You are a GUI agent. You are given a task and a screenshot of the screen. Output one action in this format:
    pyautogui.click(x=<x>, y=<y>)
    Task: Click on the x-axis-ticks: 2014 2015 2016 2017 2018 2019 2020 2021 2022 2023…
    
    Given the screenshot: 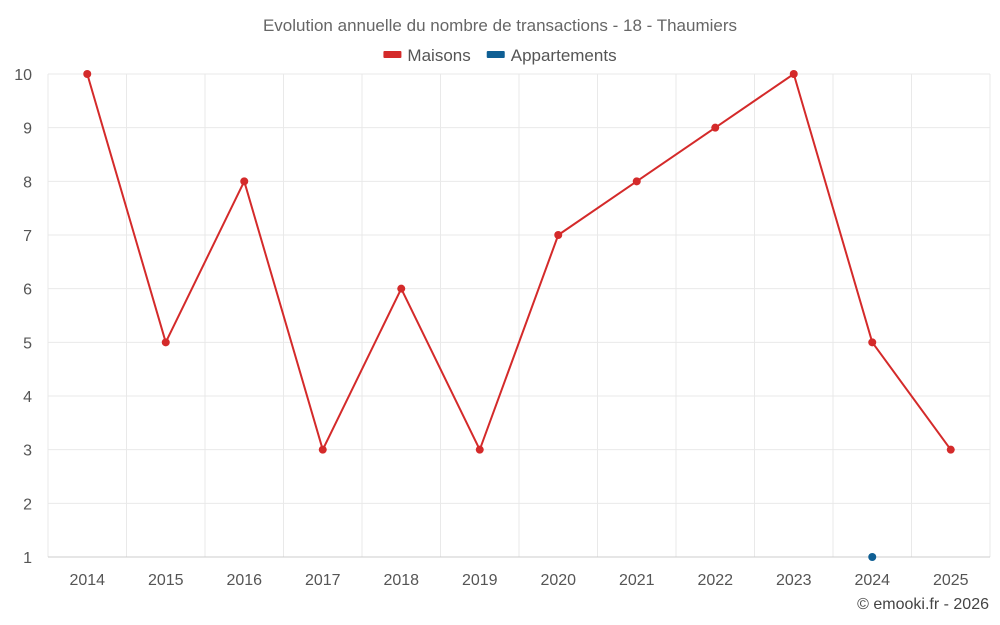 What is the action you would take?
    pyautogui.click(x=518, y=580)
    